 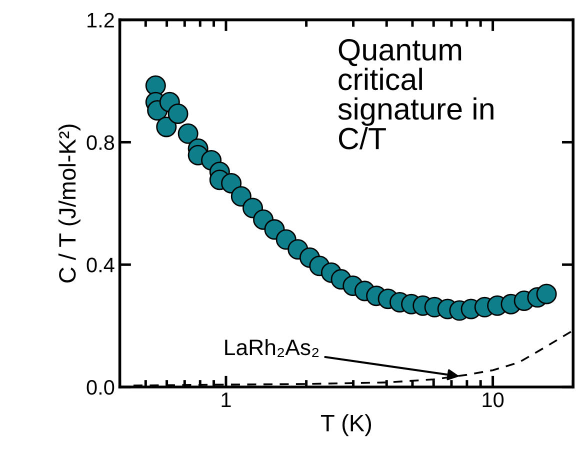 I want to click on y-axis-title: C / T (J/mol-K²), so click(x=69, y=203).